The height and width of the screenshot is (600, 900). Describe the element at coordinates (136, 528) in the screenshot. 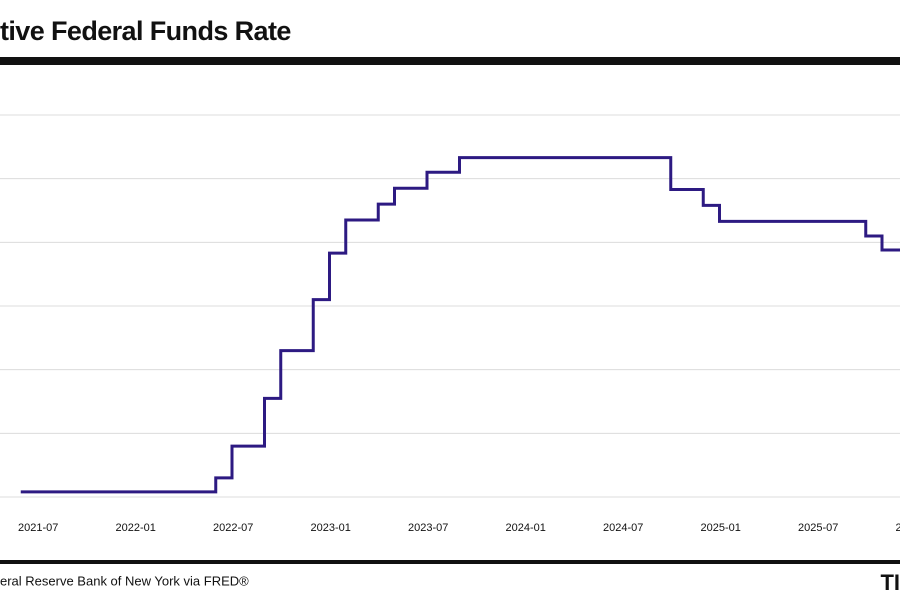

I see `x-tick-label: 2022-01` at that location.